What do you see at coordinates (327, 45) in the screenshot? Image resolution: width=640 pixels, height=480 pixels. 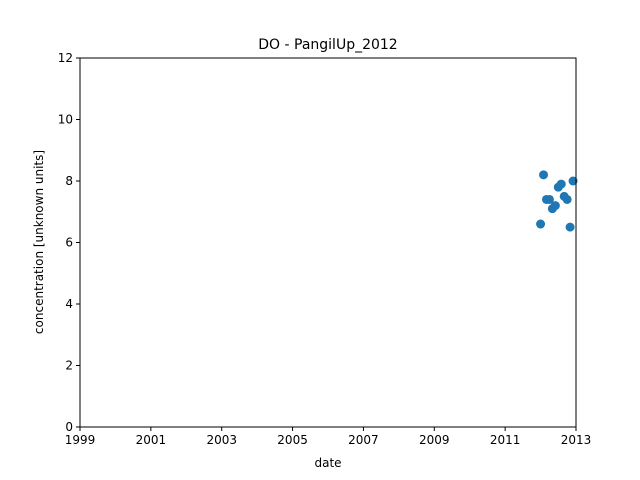 I see `chart-title: DO - PangilUp_2012` at bounding box center [327, 45].